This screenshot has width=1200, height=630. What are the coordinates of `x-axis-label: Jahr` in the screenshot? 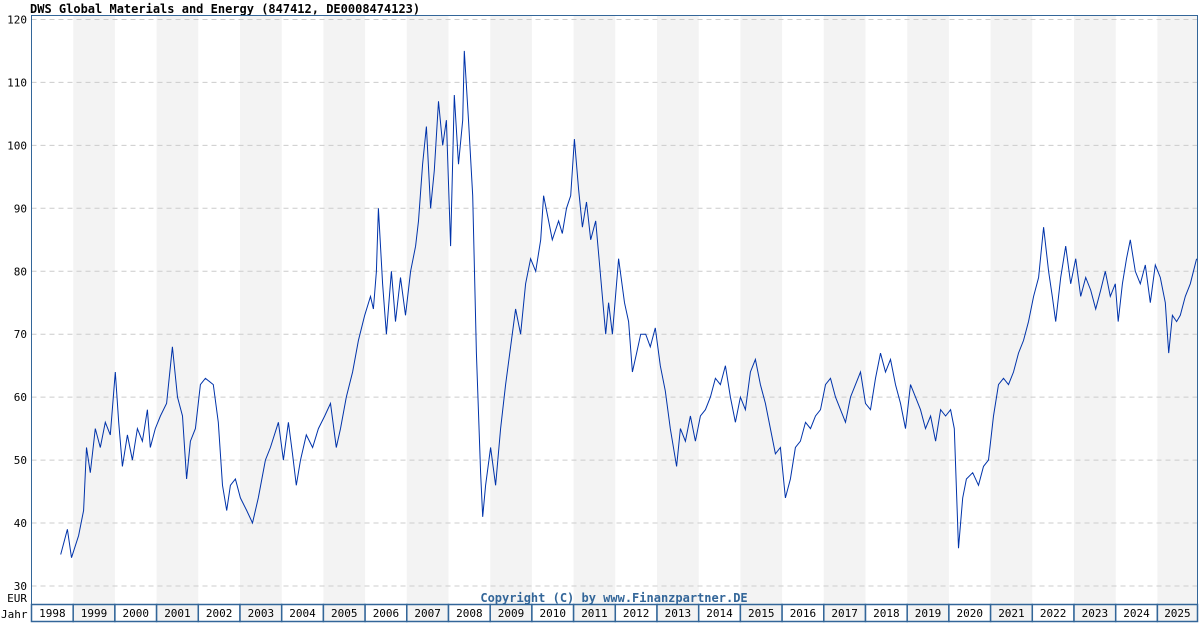 It's located at (14, 614).